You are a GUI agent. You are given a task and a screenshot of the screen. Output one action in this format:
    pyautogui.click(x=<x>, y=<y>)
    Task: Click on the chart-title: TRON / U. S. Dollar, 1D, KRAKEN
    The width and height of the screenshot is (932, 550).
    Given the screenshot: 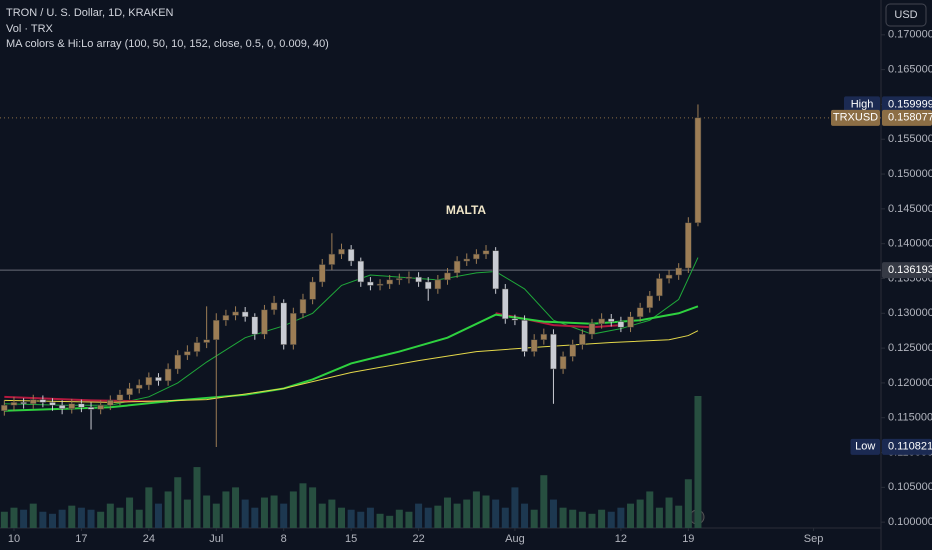 What is the action you would take?
    pyautogui.click(x=90, y=13)
    